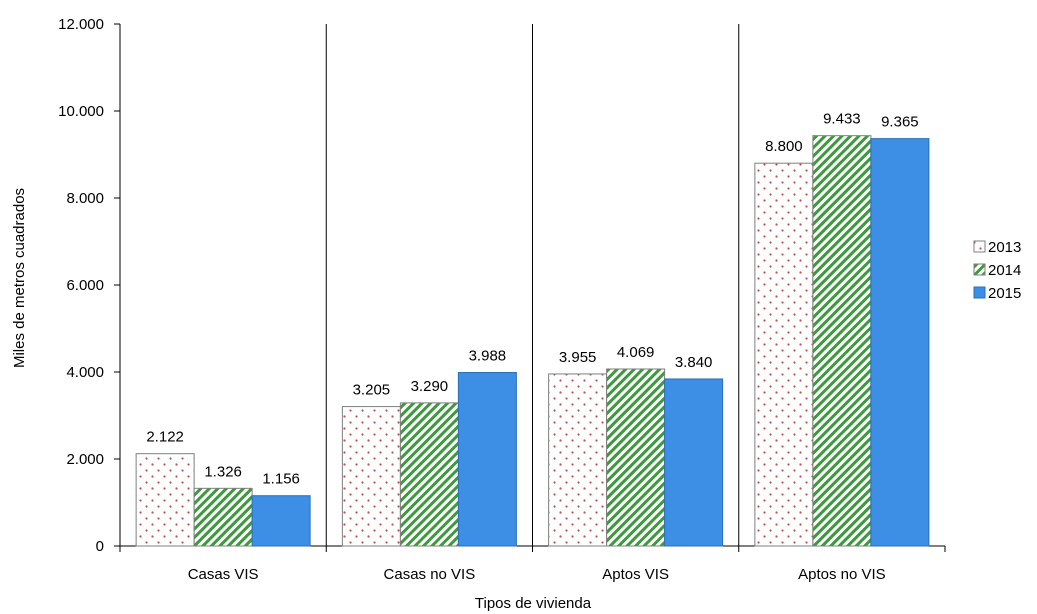  Describe the element at coordinates (281, 479) in the screenshot. I see `data-label: 1.156` at that location.